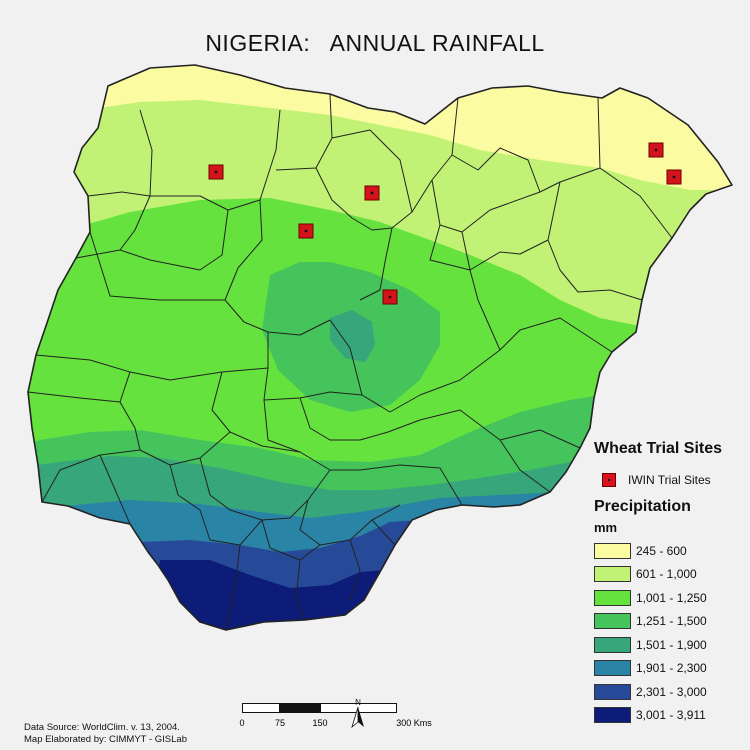  What do you see at coordinates (609, 480) in the screenshot?
I see `trial-site-symbol-icon` at bounding box center [609, 480].